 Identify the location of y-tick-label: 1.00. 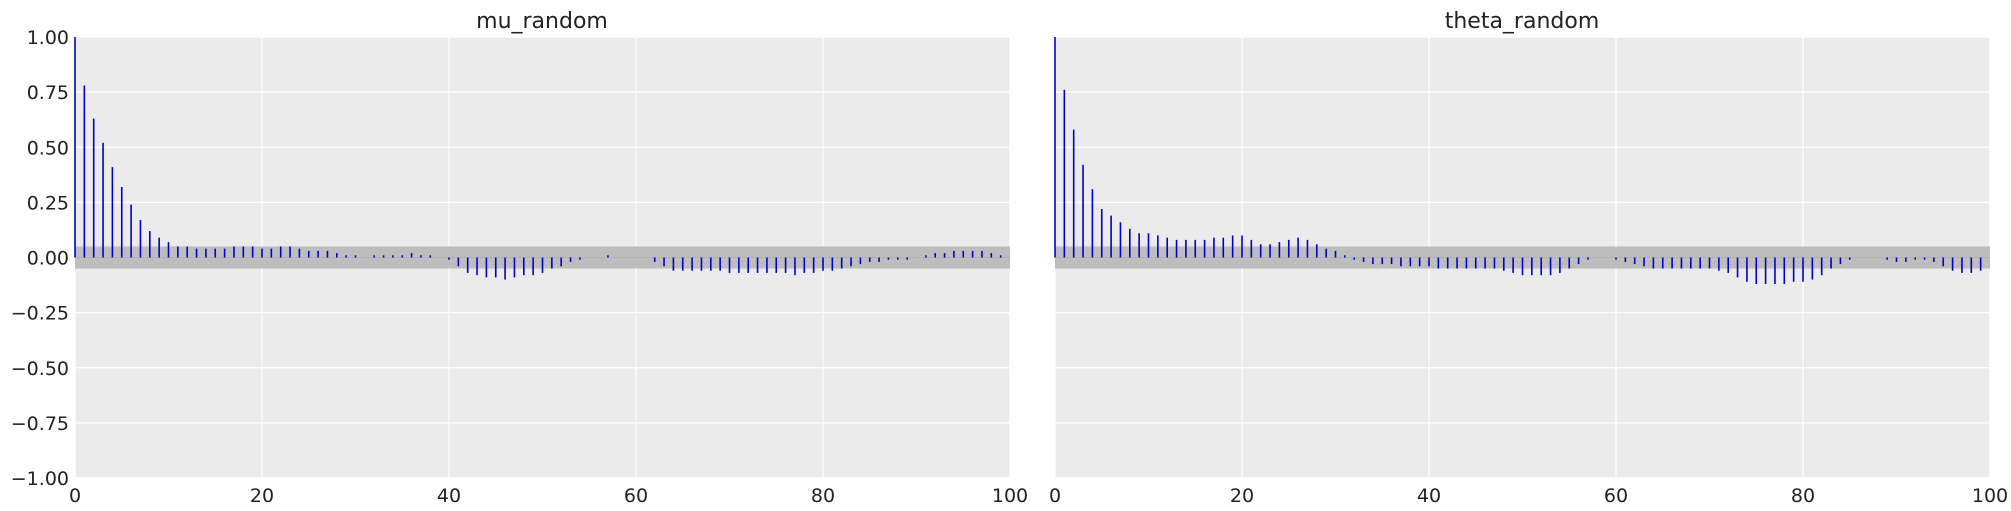
(48, 38).